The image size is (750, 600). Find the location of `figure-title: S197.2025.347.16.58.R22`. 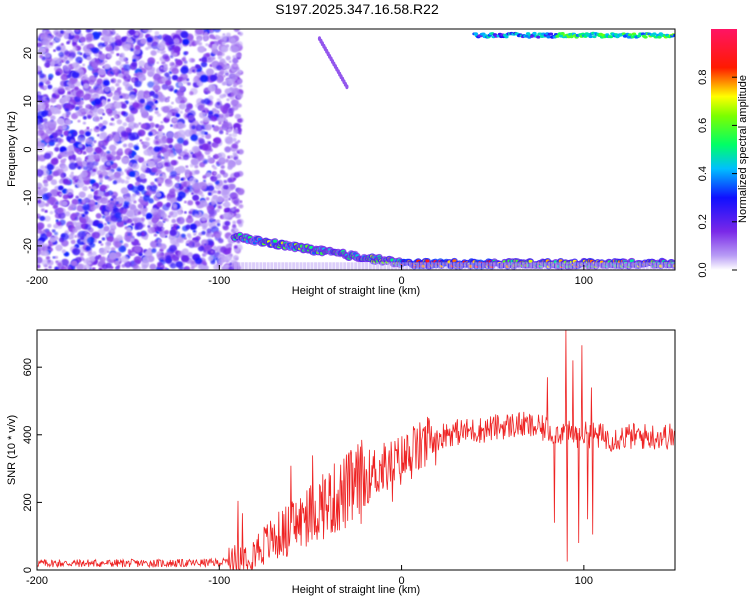

figure-title: S197.2025.347.16.58.R22 is located at coordinates (357, 9).